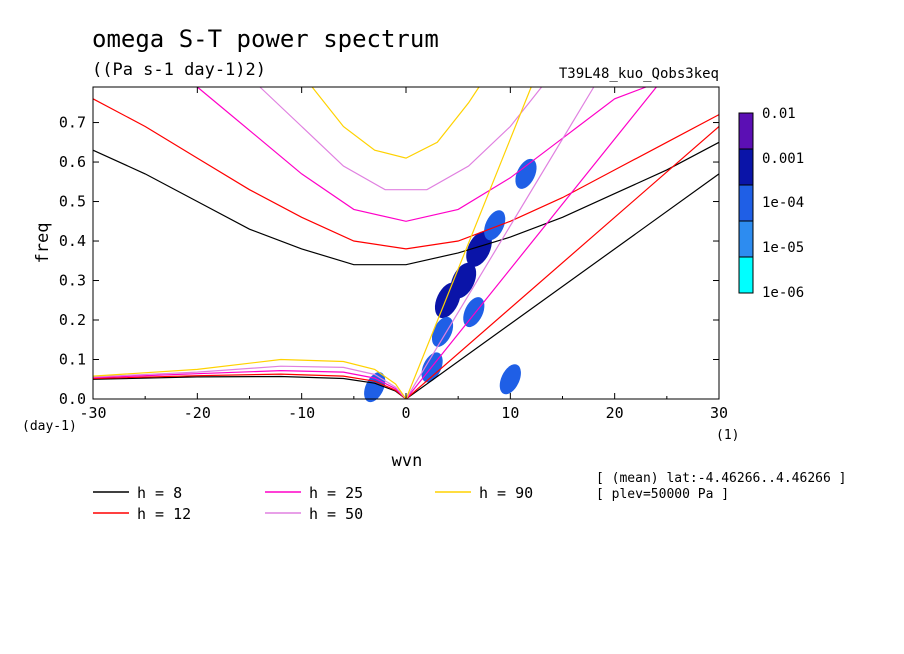 The width and height of the screenshot is (904, 654). I want to click on x-axis-unit: (1), so click(727, 435).